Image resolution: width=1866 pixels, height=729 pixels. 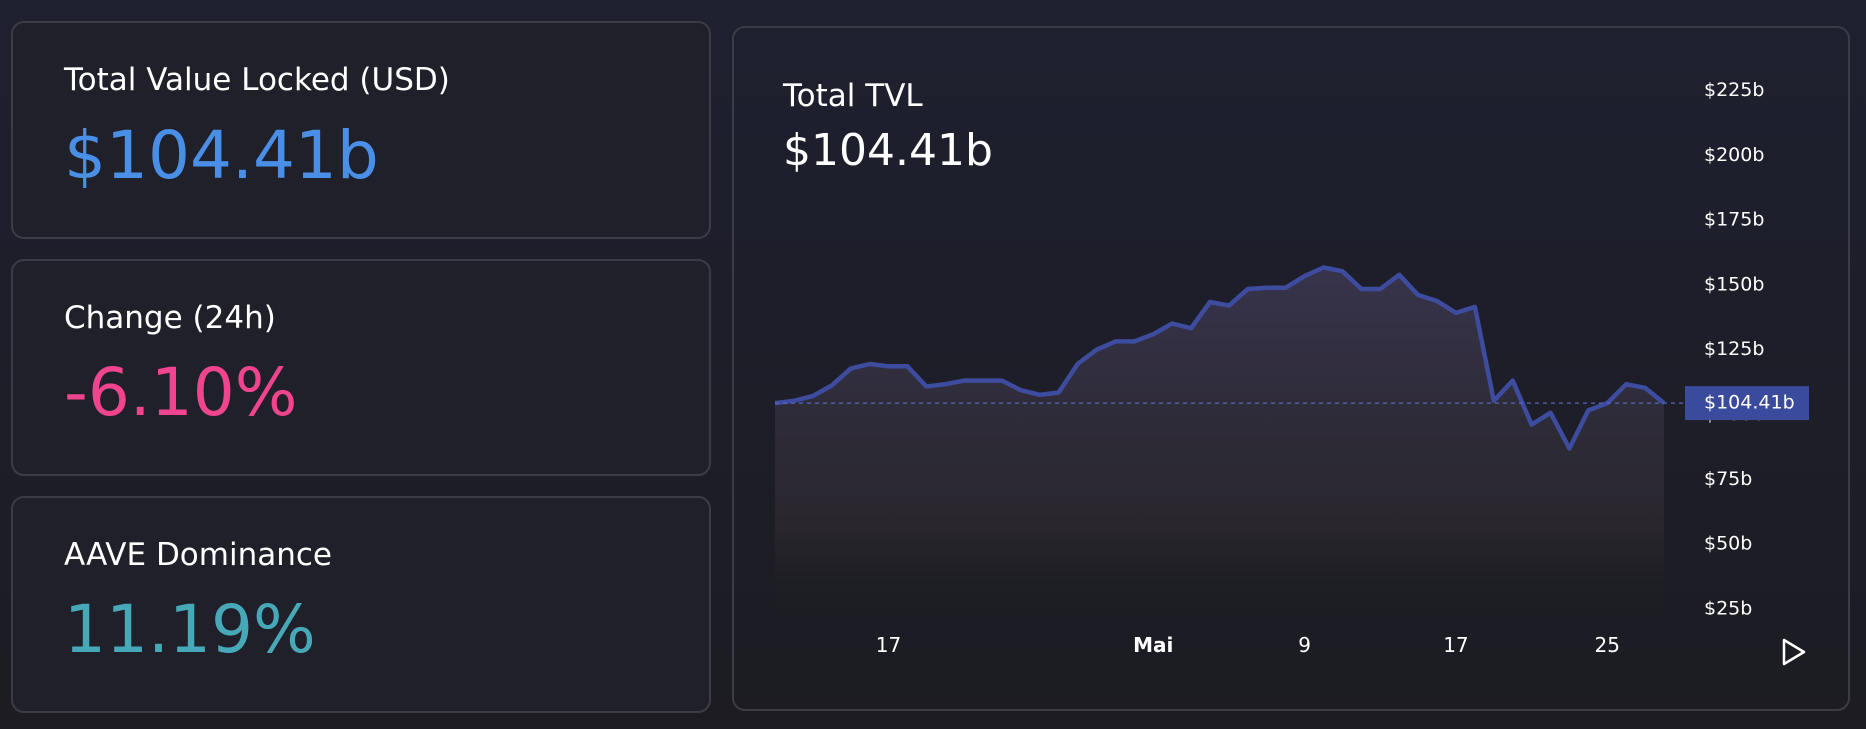 What do you see at coordinates (170, 318) in the screenshot?
I see `card-title: Change (24h)` at bounding box center [170, 318].